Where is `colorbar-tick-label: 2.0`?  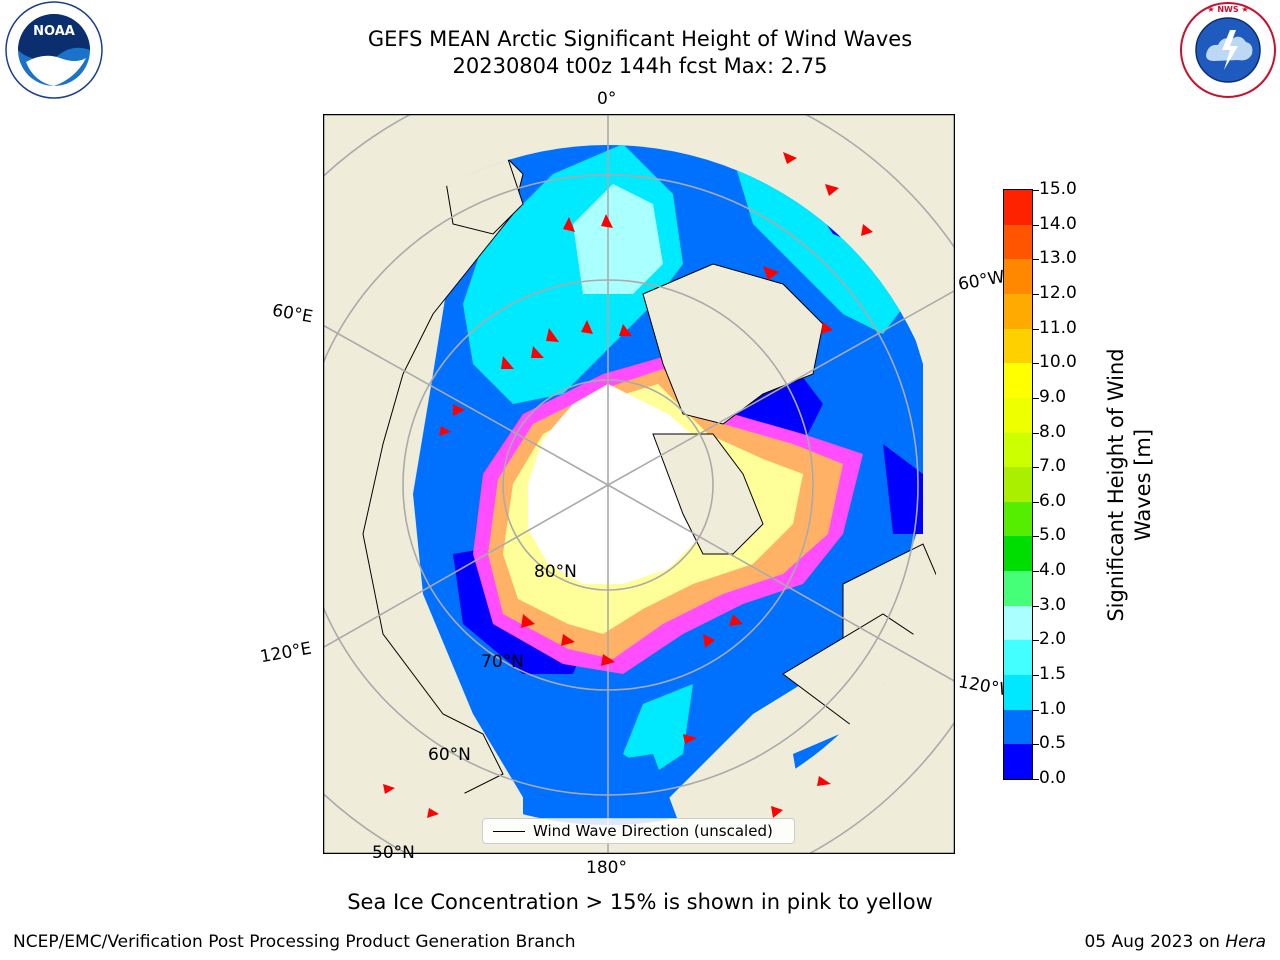 colorbar-tick-label: 2.0 is located at coordinates (1053, 639).